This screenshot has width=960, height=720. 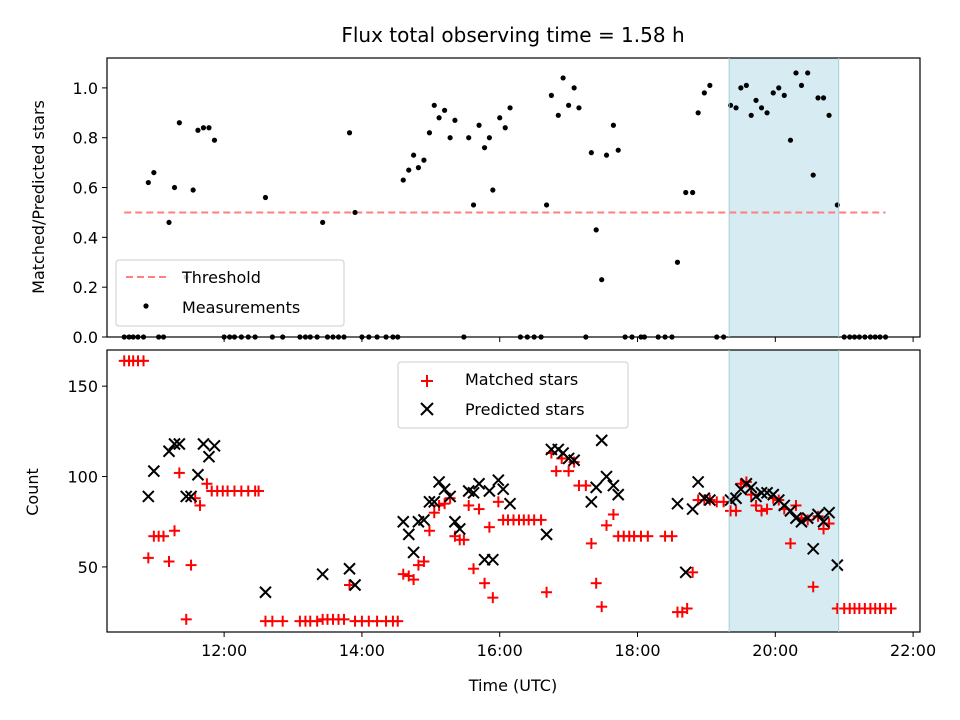 I want to click on bottom-x-tick-label: 20:00, so click(x=775, y=650).